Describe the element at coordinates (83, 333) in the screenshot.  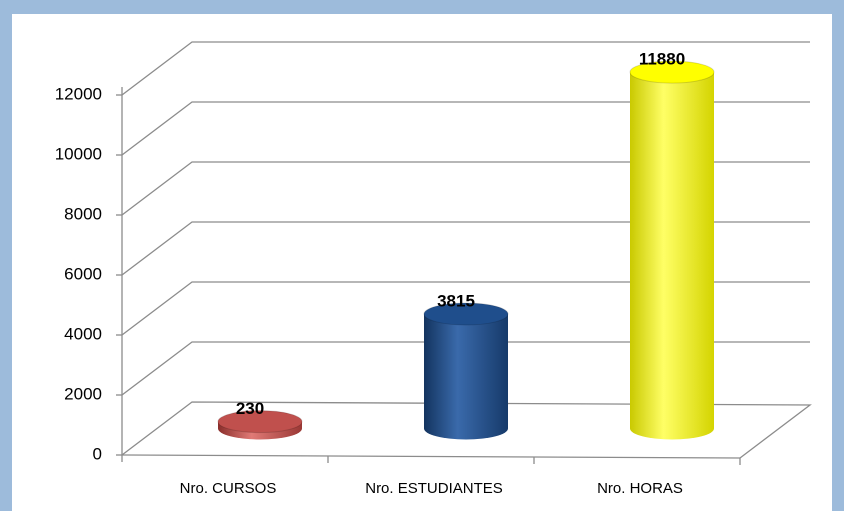
I see `y-tick-label: 4000` at that location.